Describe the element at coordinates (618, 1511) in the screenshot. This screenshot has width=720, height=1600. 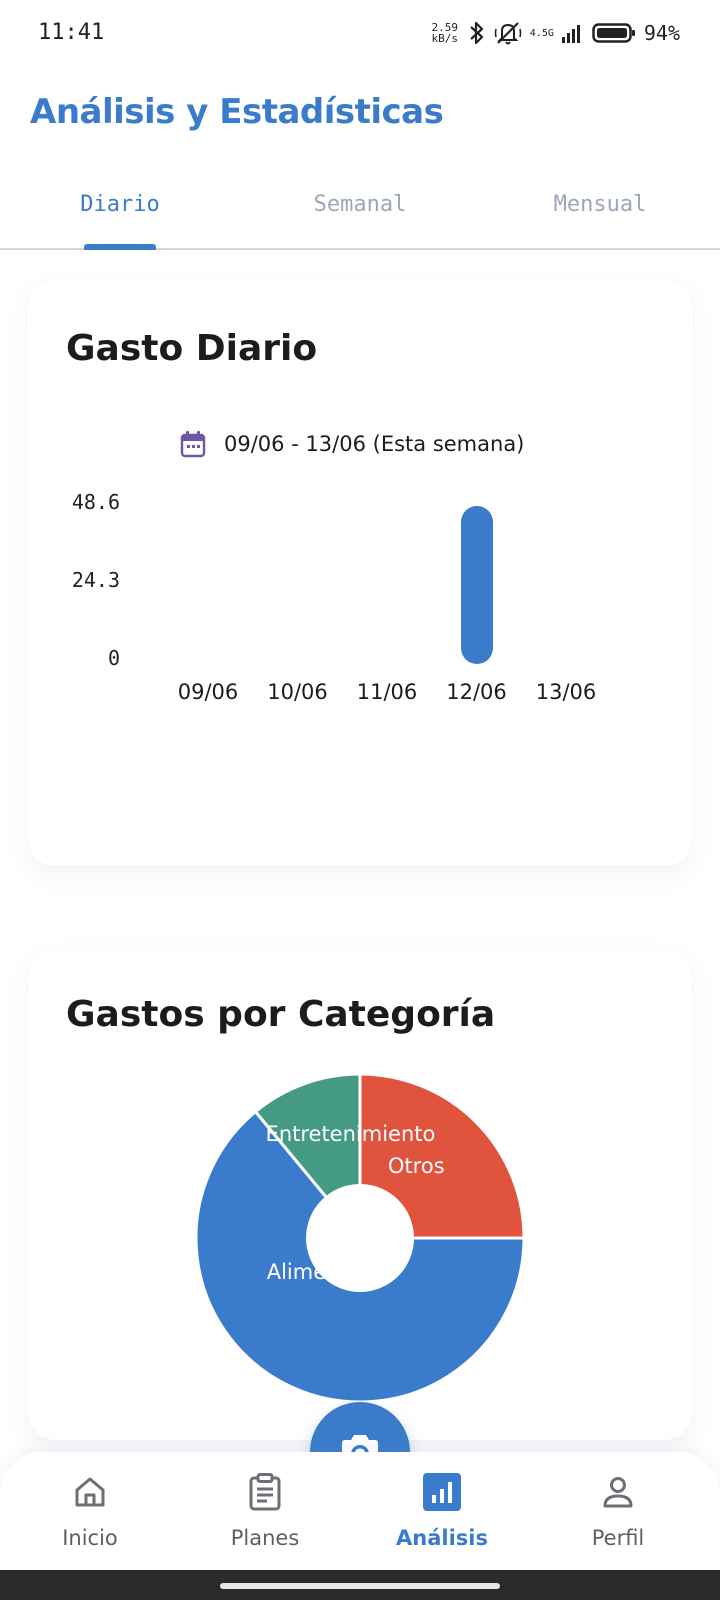
I see `nav-perfil: Perfil` at that location.